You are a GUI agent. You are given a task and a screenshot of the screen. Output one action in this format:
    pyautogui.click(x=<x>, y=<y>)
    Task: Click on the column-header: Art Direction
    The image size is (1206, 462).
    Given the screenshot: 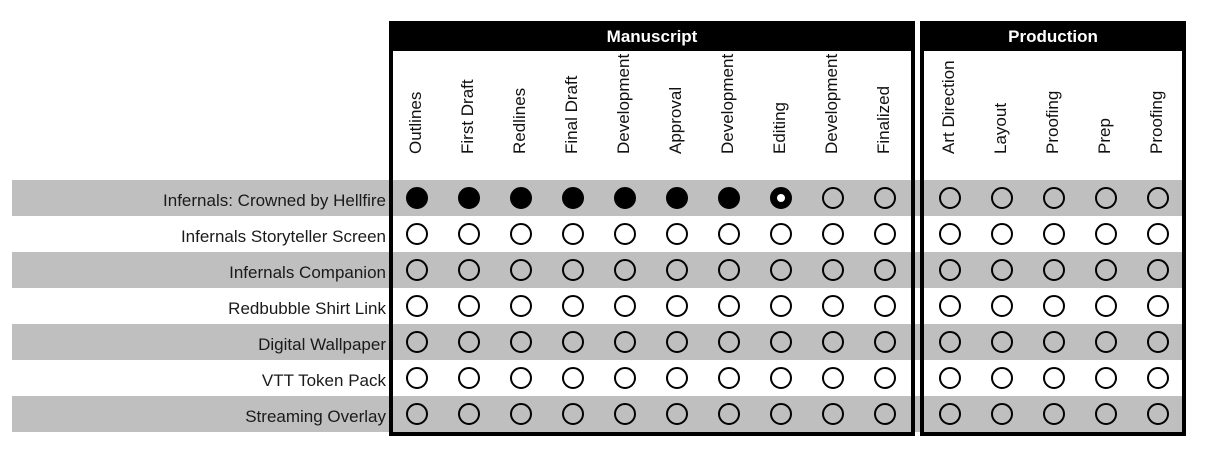 What is the action you would take?
    pyautogui.click(x=950, y=117)
    